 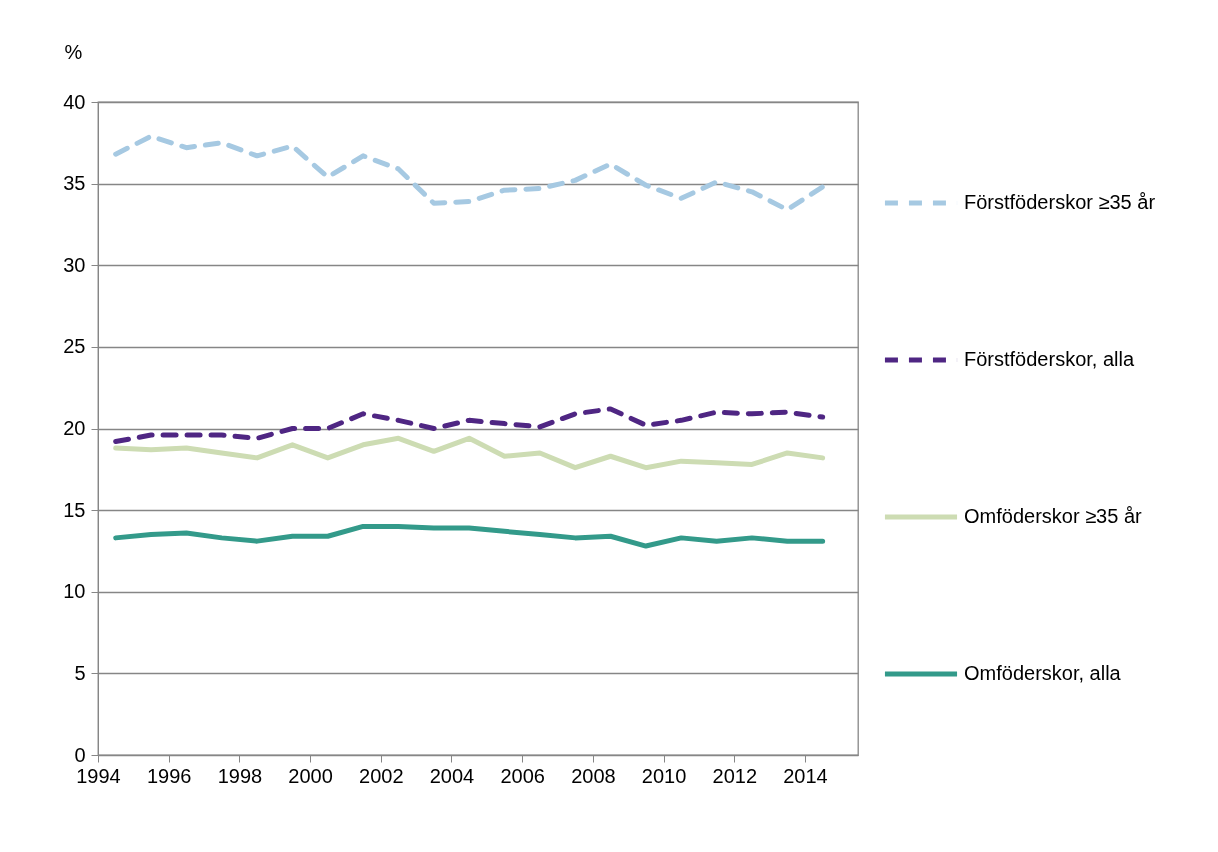 I want to click on x-tick-label: 2008, so click(x=593, y=775).